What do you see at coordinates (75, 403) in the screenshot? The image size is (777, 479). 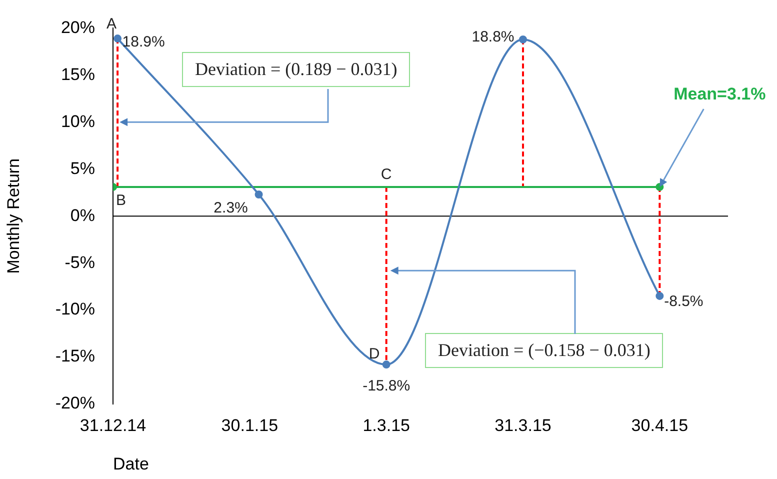 I see `y-tick-label: -20%` at bounding box center [75, 403].